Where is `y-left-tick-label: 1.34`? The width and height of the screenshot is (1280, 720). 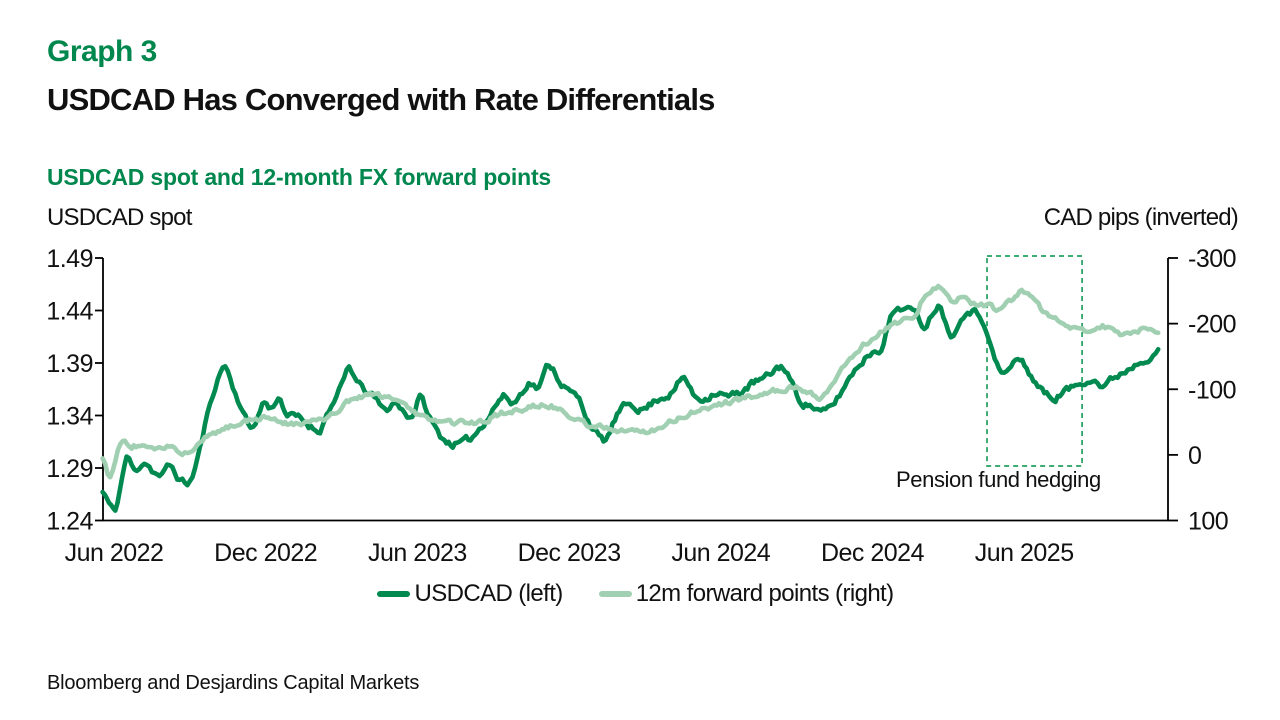 y-left-tick-label: 1.34 is located at coordinates (69, 417).